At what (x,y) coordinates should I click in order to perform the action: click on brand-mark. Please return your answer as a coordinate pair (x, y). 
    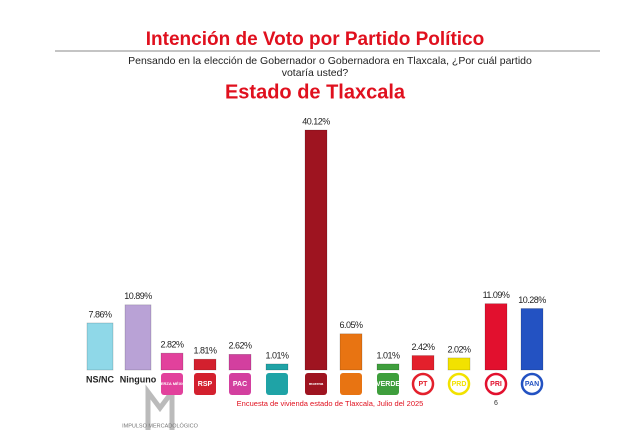
    Looking at the image, I should click on (160, 407).